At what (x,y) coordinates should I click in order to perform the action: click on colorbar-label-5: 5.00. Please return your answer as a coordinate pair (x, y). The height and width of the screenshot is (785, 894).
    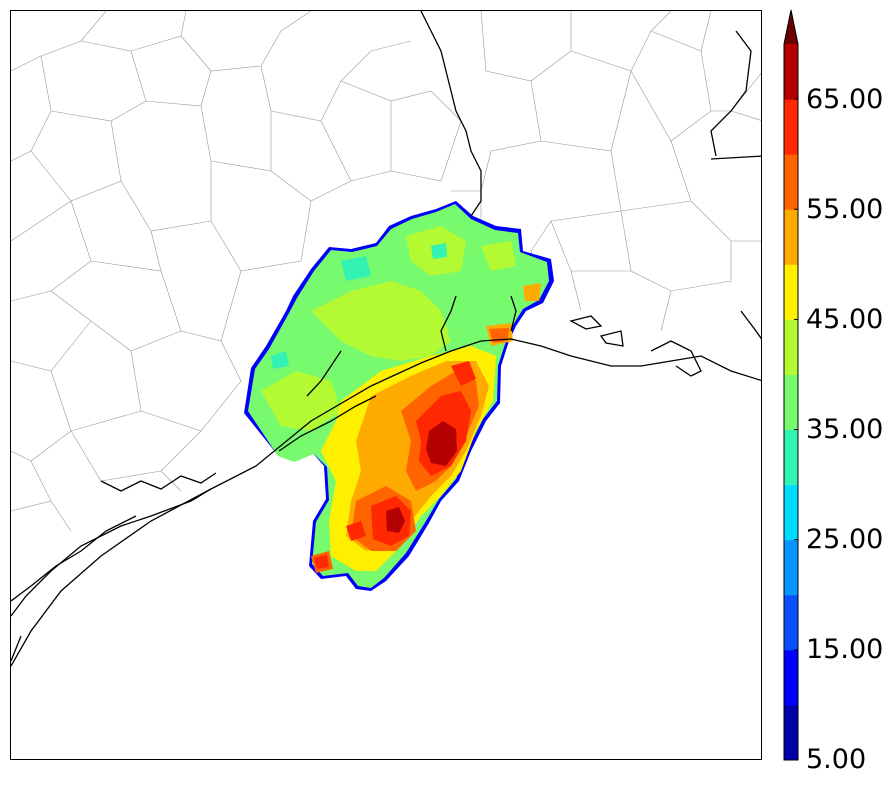
    Looking at the image, I should click on (836, 759).